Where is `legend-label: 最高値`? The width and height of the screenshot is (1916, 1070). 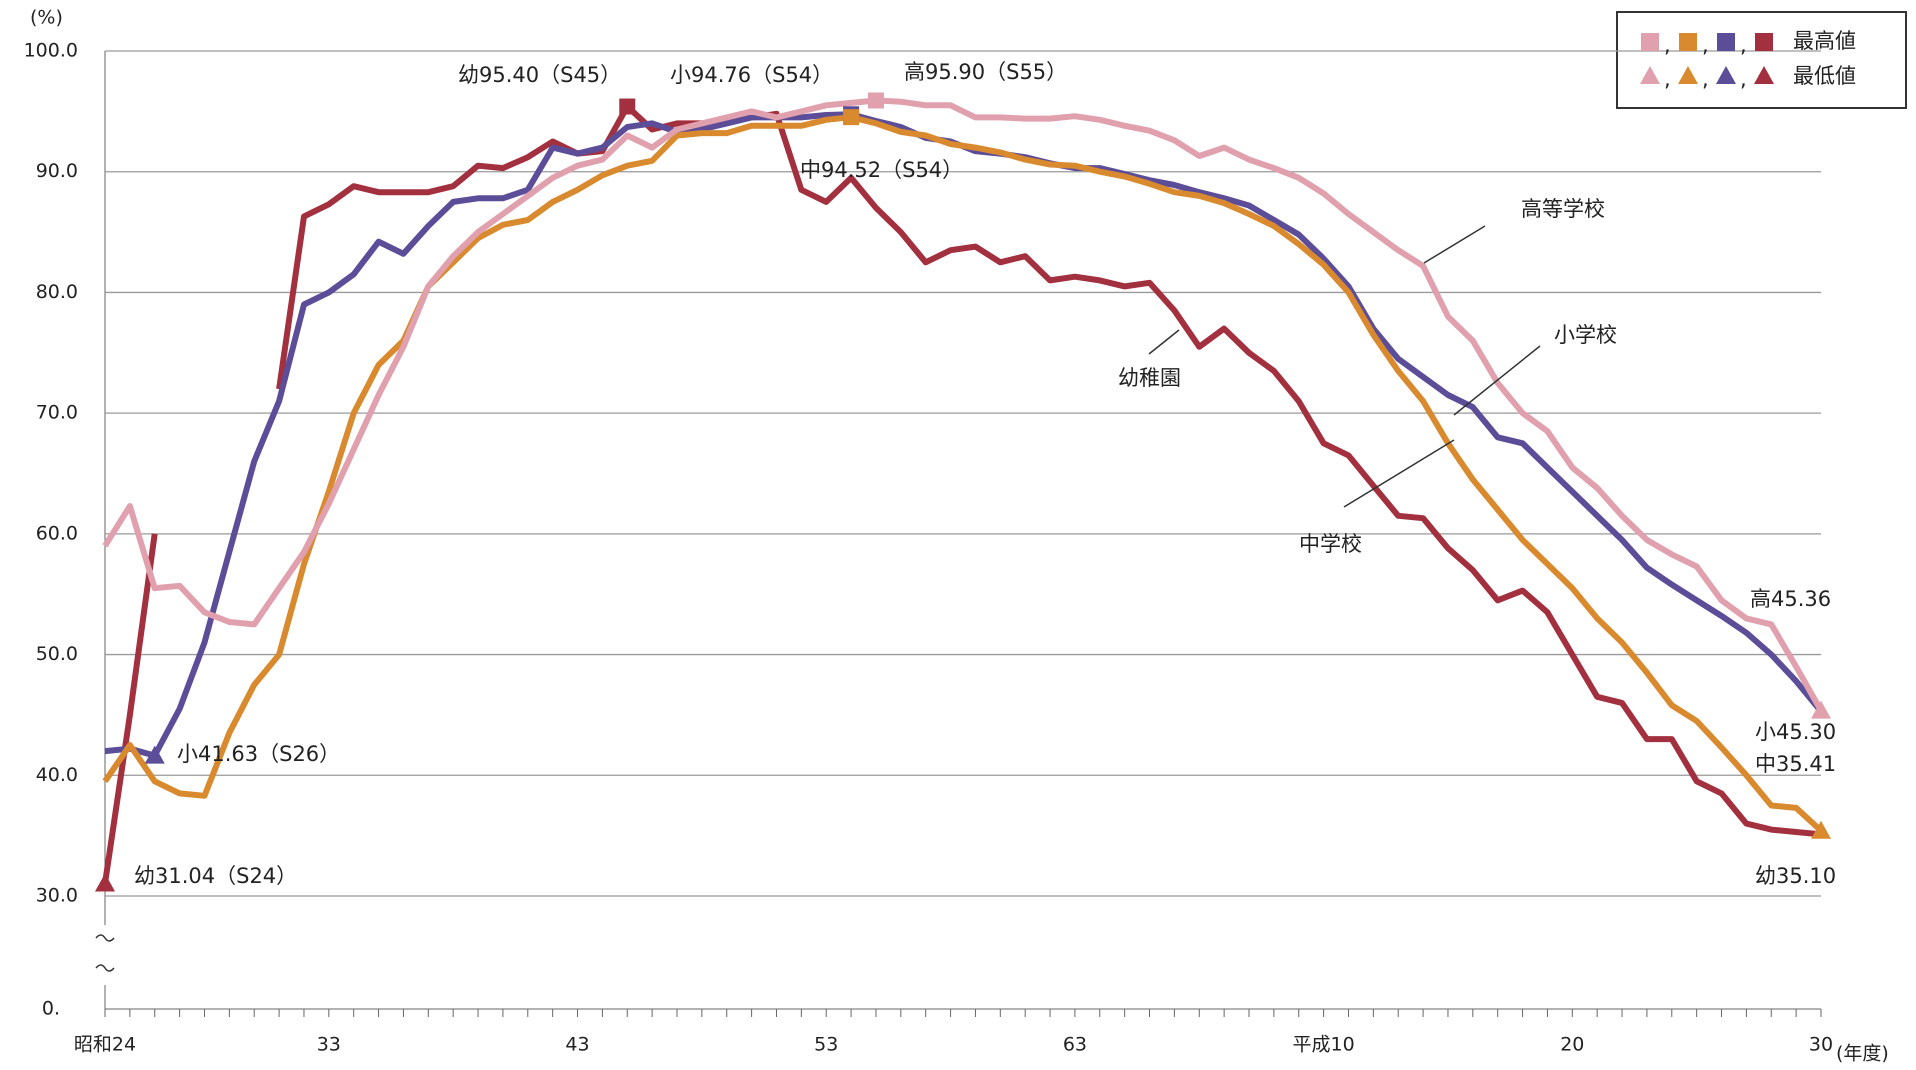 legend-label: 最高値 is located at coordinates (1824, 41).